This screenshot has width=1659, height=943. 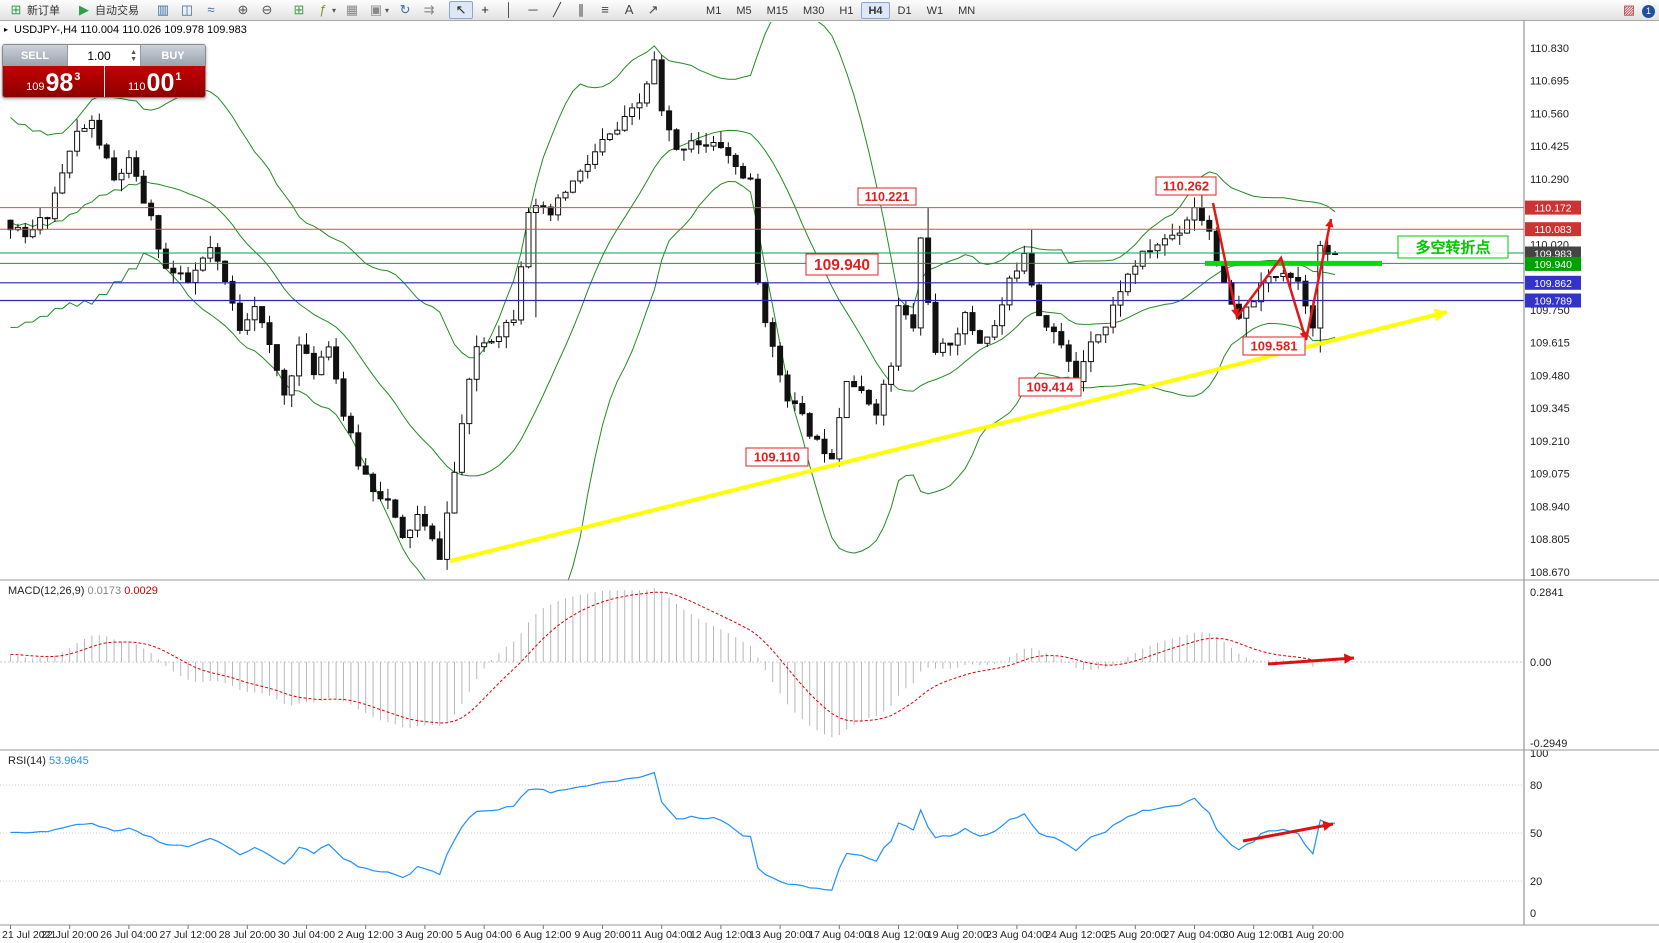 What do you see at coordinates (267, 10) in the screenshot?
I see `zoom-out-icon: ⊖` at bounding box center [267, 10].